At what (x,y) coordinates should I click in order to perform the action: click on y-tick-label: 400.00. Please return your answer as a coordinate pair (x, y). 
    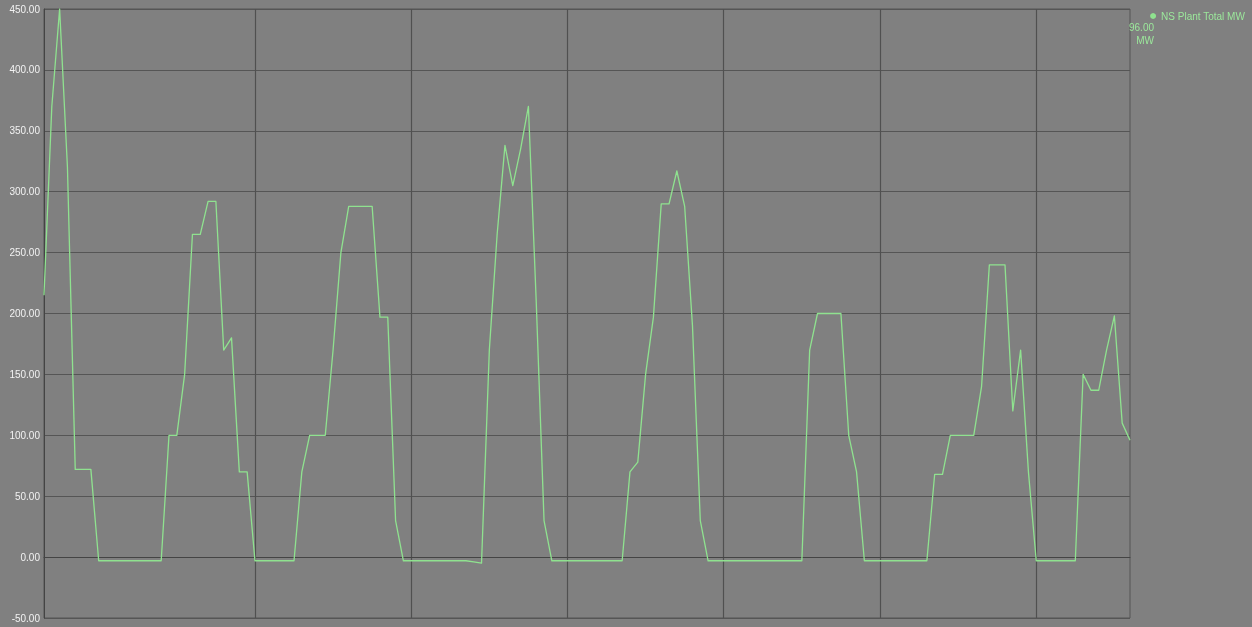
    Looking at the image, I should click on (25, 70).